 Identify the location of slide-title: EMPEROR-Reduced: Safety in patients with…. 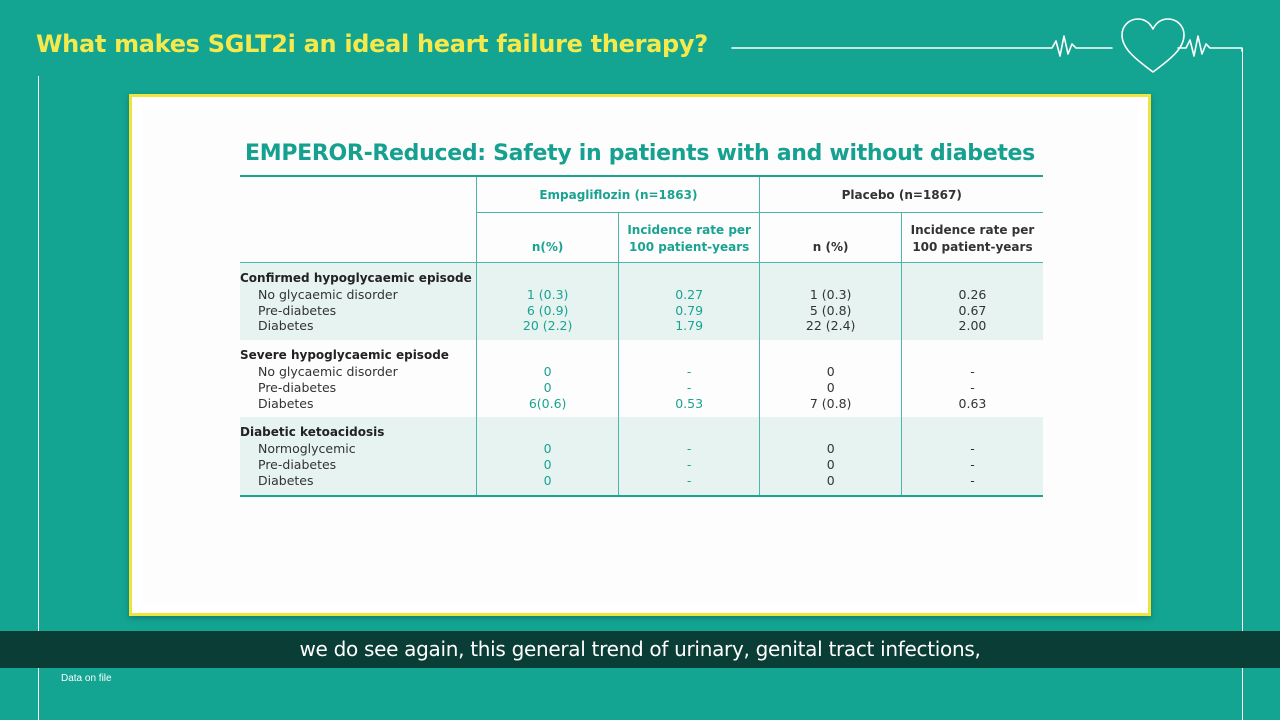
(640, 153).